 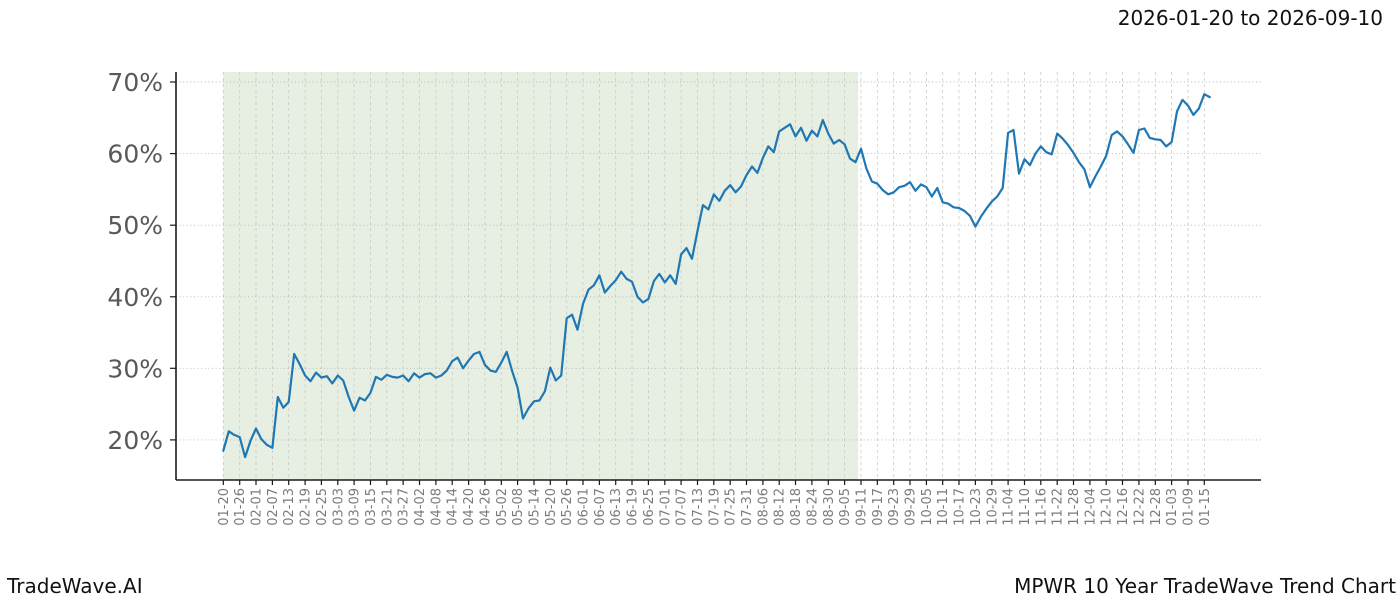 What do you see at coordinates (135, 225) in the screenshot?
I see `y-tick-label: 50%` at bounding box center [135, 225].